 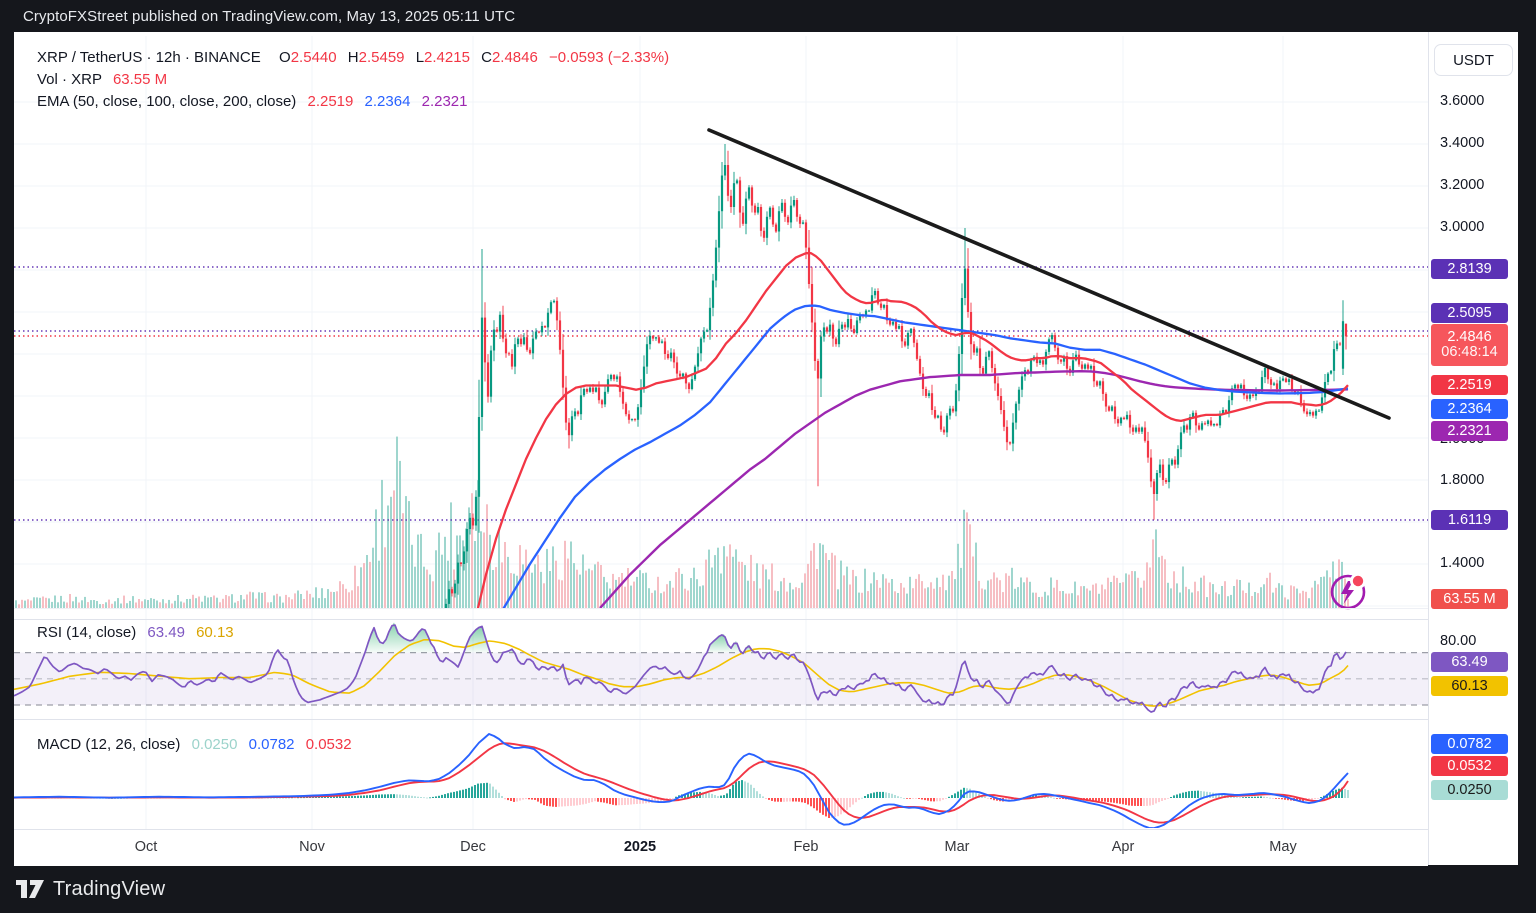 What do you see at coordinates (215, 632) in the screenshot?
I see `rsi-ma-value: 60.13` at bounding box center [215, 632].